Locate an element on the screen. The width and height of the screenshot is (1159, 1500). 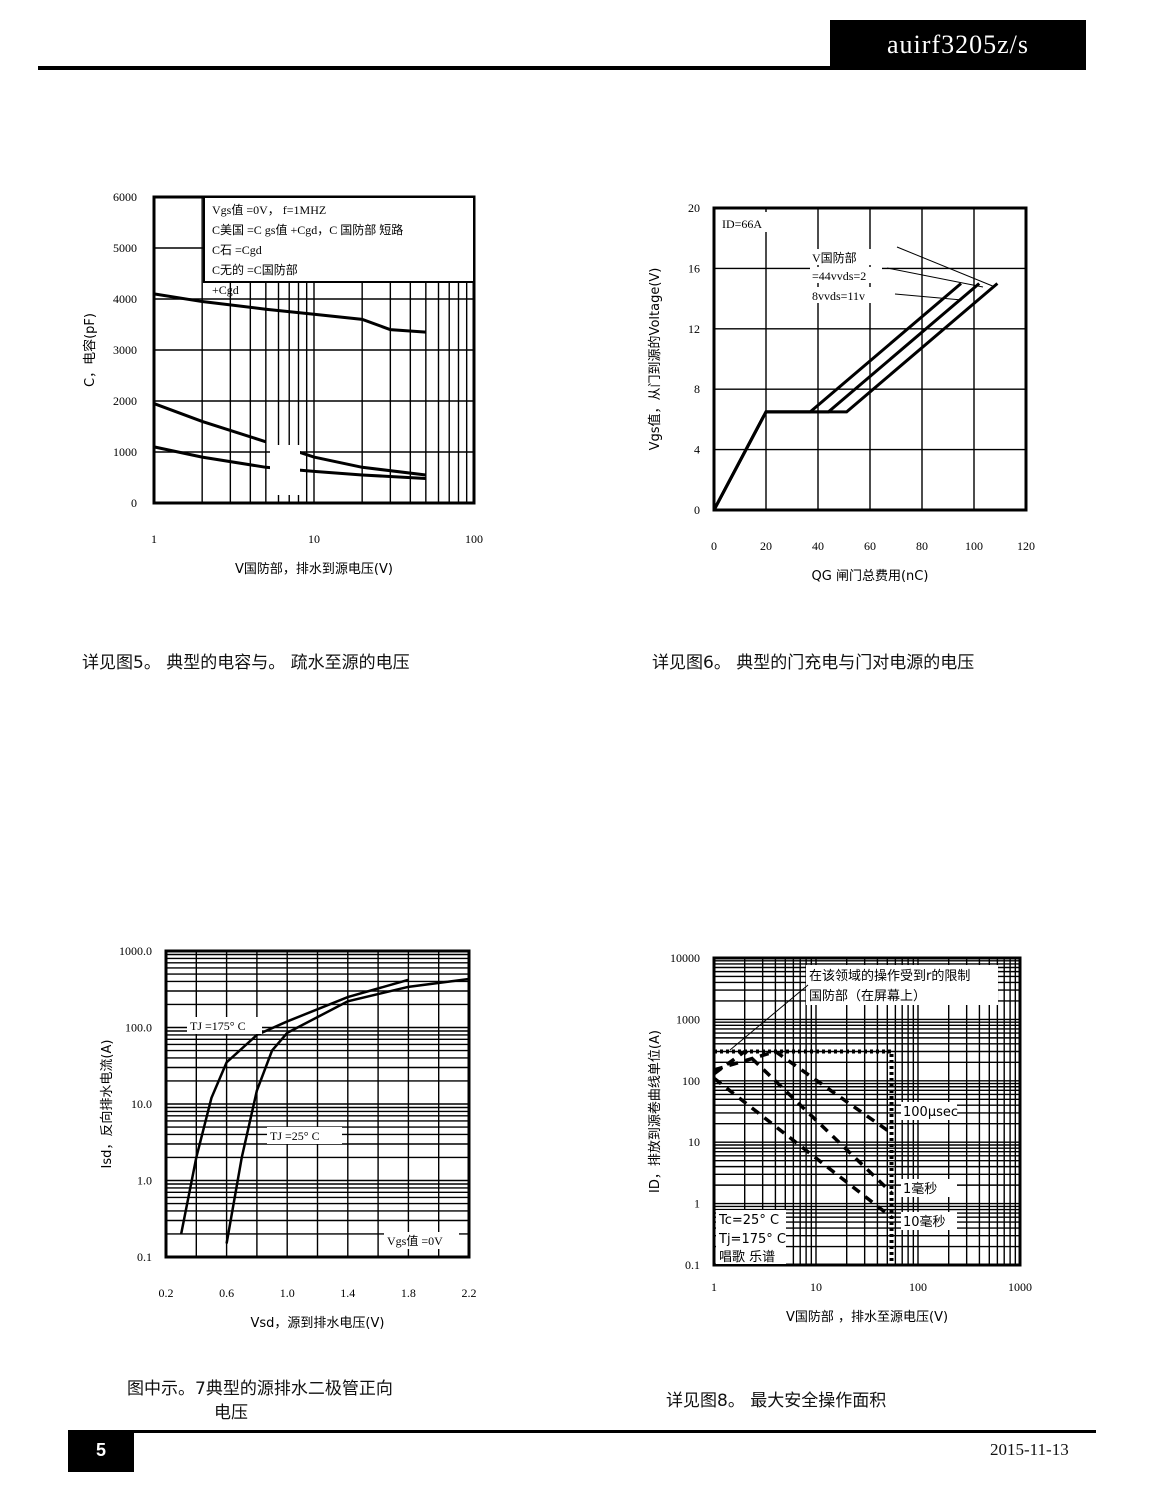
y-tick-label: 20 is located at coordinates (694, 208).